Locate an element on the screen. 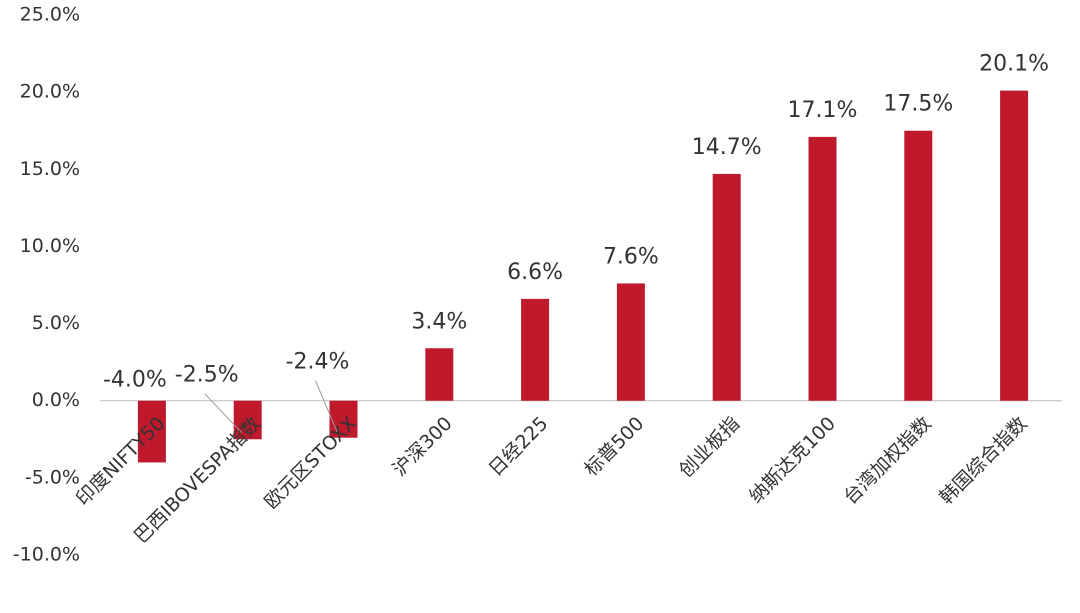 The height and width of the screenshot is (613, 1080). x-tick-label: 台湾加权指数 is located at coordinates (888, 461).